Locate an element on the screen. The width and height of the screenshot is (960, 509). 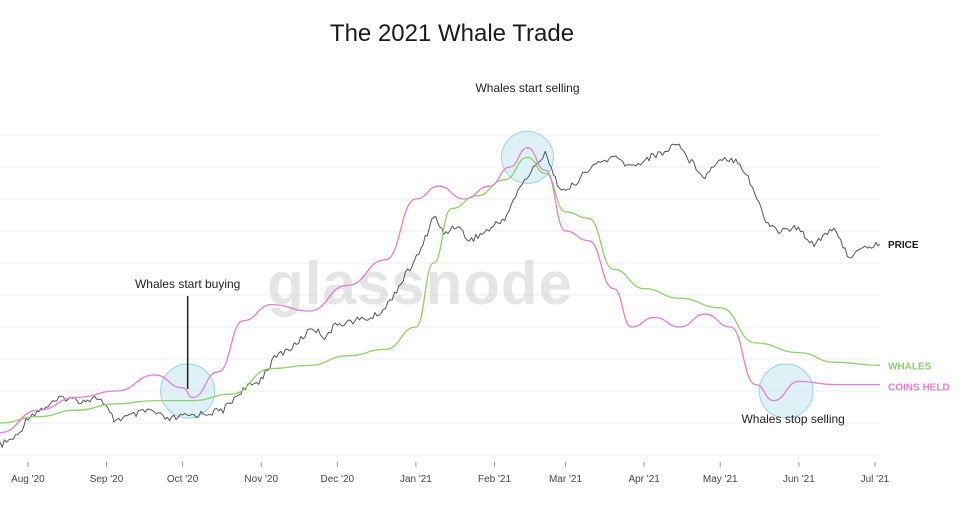
series-label: PRICE is located at coordinates (903, 245).